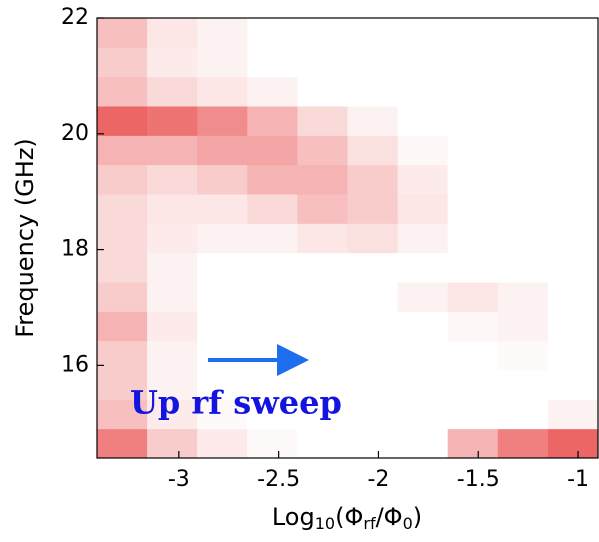 Image resolution: width=599 pixels, height=542 pixels. Describe the element at coordinates (293, 517) in the screenshot. I see `x-axis-label-part: Log` at that location.